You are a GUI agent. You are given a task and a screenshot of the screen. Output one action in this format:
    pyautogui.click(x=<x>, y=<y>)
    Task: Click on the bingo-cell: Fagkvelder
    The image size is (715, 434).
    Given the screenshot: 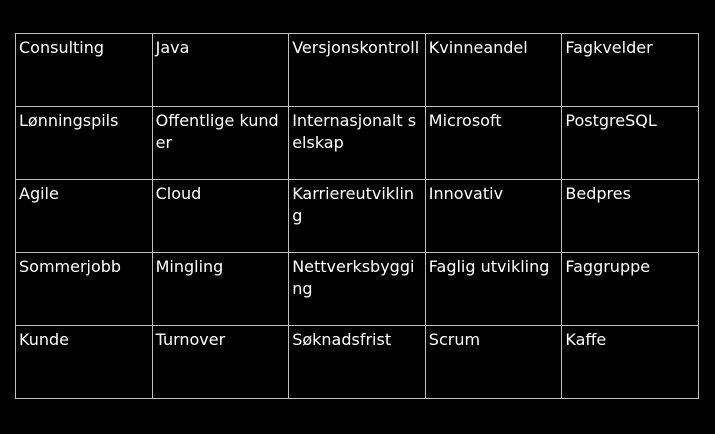 What is the action you would take?
    pyautogui.click(x=630, y=70)
    